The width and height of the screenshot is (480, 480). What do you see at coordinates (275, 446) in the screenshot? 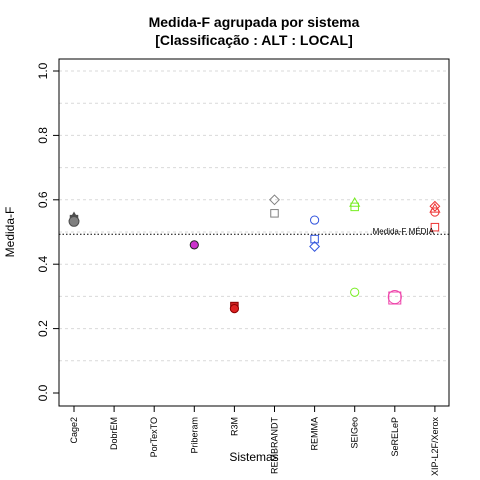
I see `x-tick-label: REMBRANDT` at bounding box center [275, 446].